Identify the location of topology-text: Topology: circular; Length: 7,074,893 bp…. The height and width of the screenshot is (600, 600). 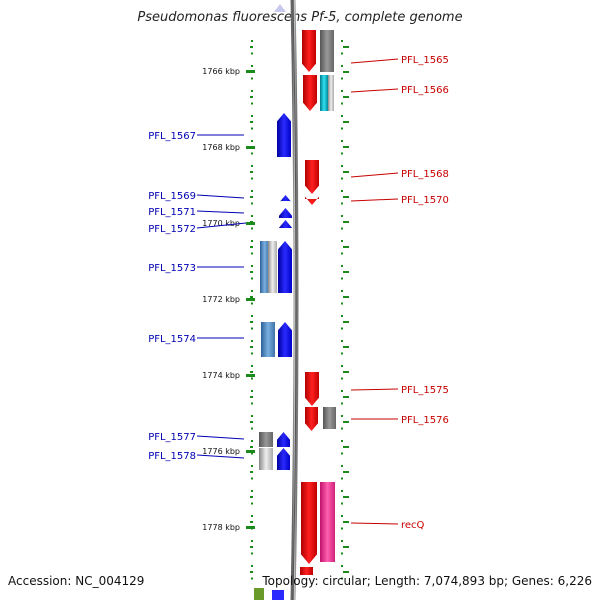
(427, 581).